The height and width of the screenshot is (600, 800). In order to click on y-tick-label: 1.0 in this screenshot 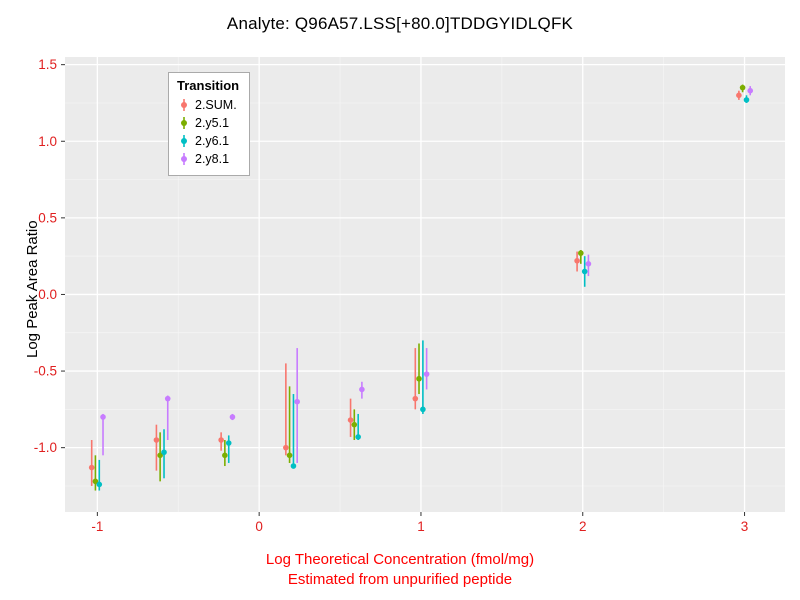, I will do `click(47, 141)`.